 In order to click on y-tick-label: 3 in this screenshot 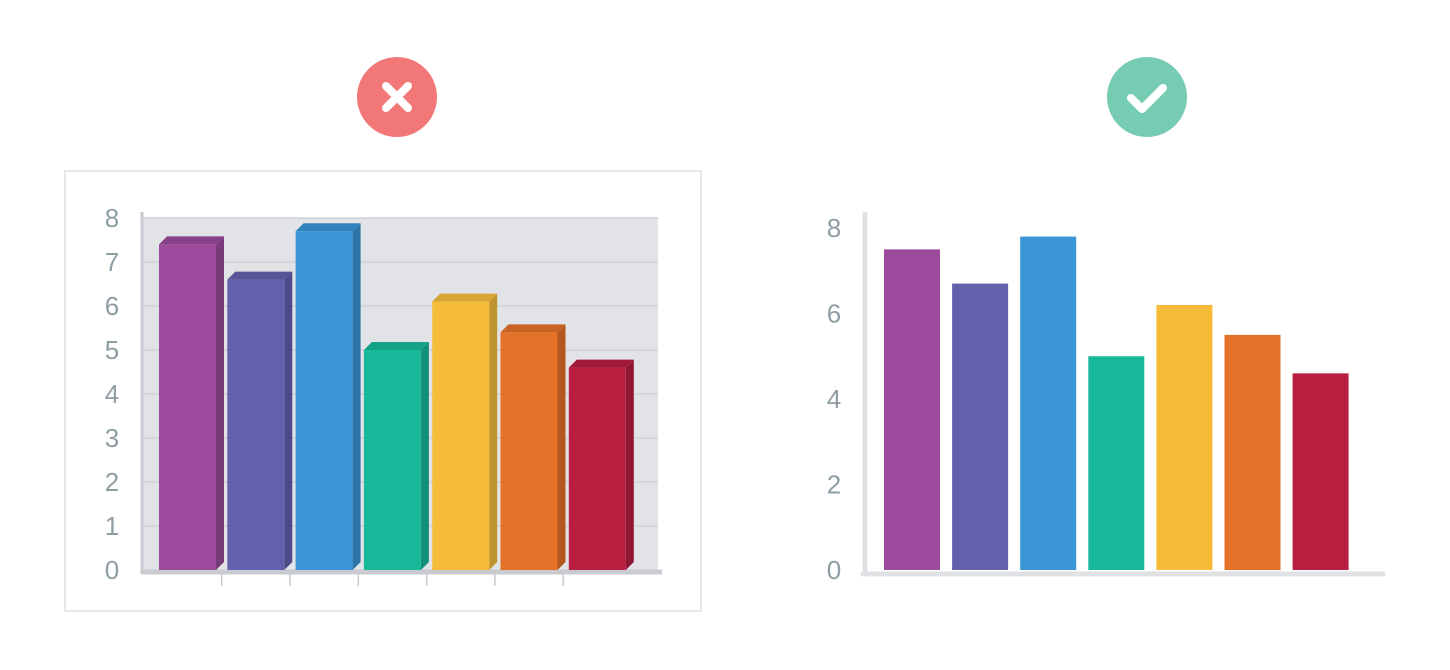, I will do `click(112, 438)`.